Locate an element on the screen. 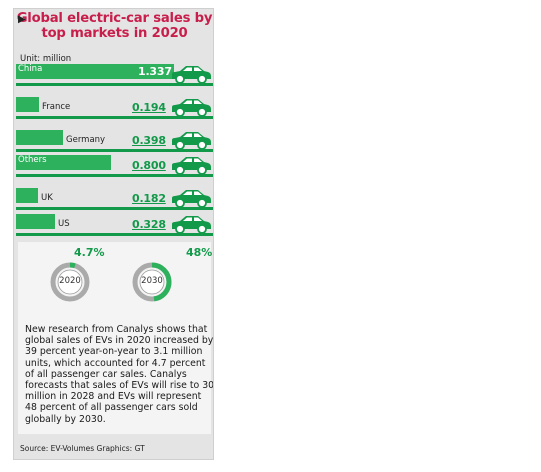 The height and width of the screenshot is (472, 541). bar-row-china: China 1.337 is located at coordinates (114, 75).